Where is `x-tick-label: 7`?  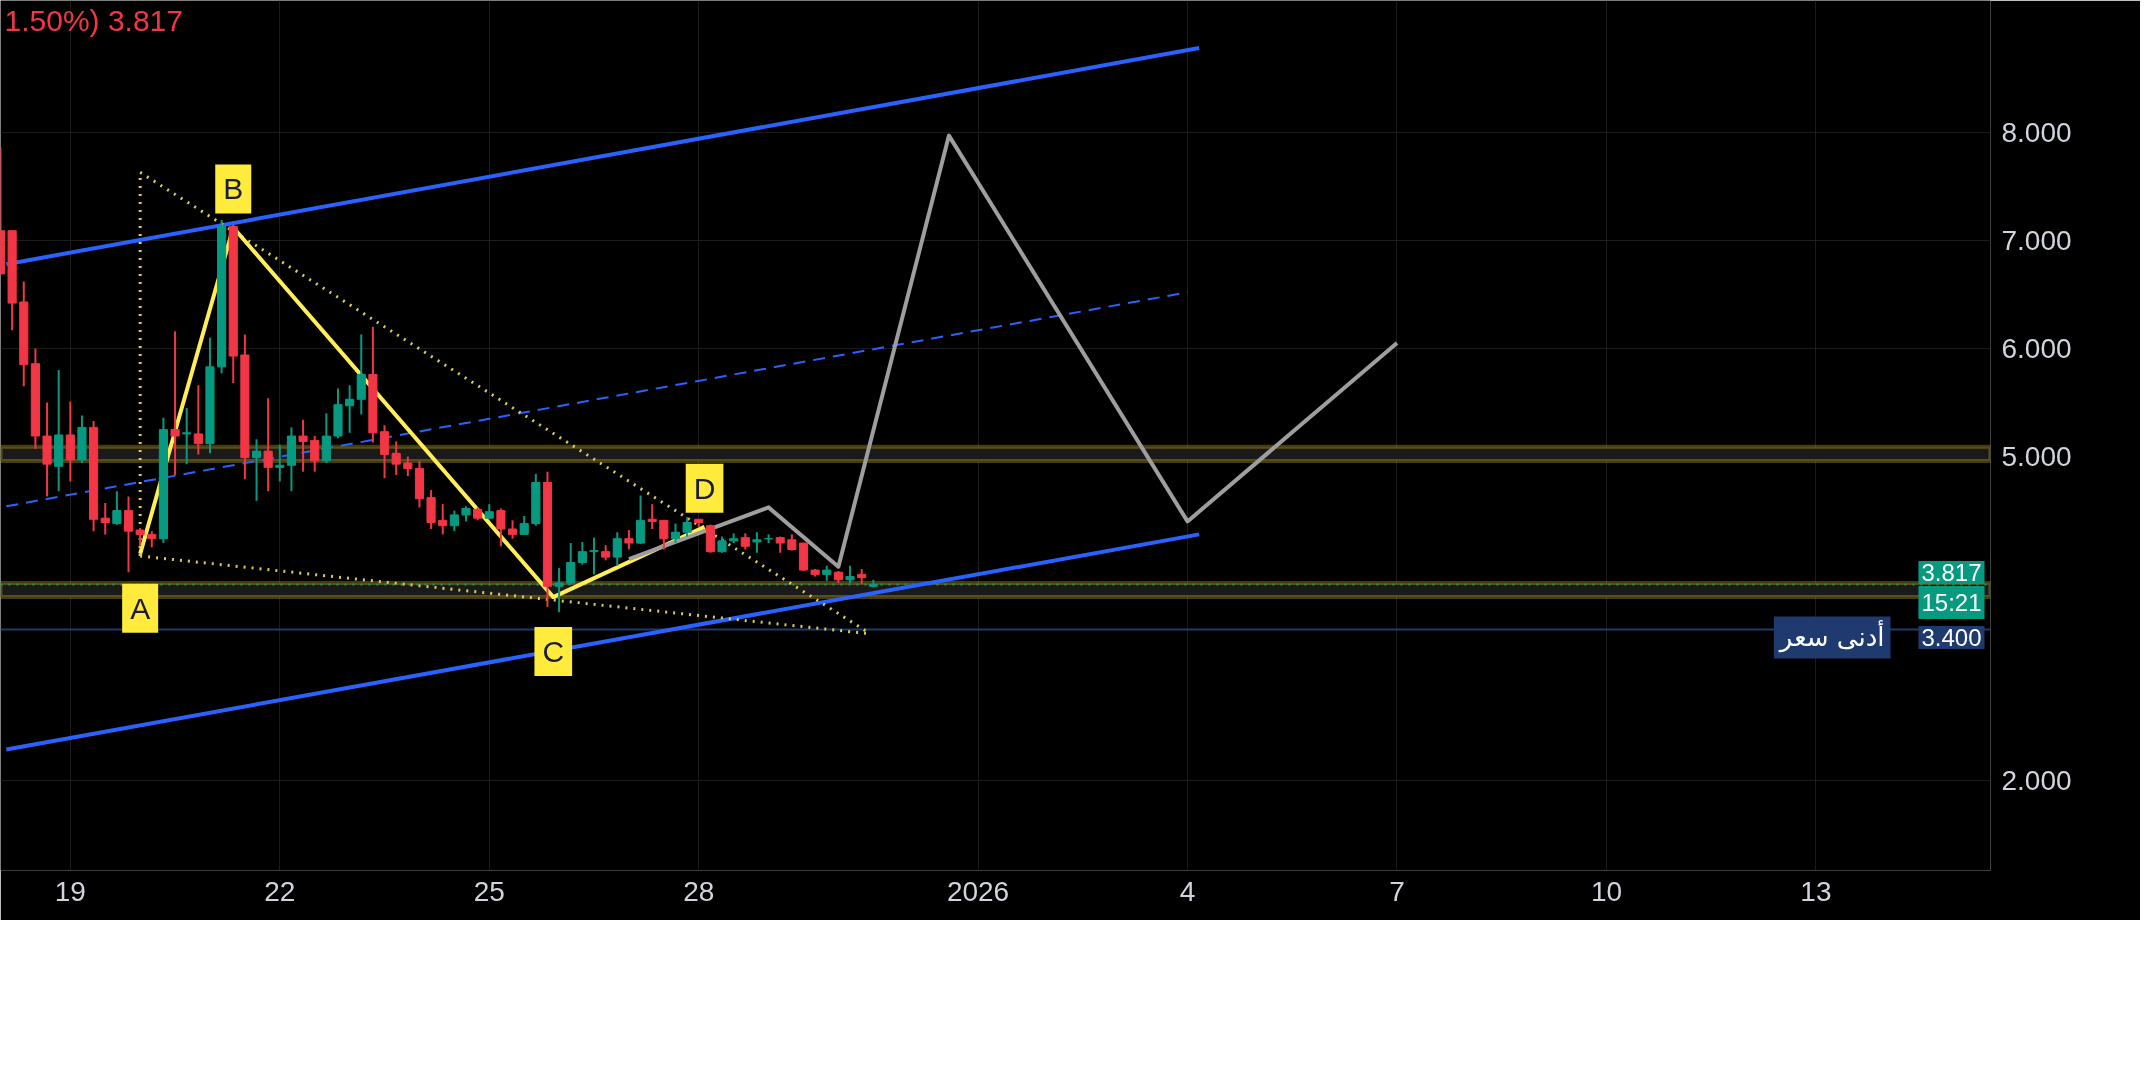 x-tick-label: 7 is located at coordinates (1397, 891).